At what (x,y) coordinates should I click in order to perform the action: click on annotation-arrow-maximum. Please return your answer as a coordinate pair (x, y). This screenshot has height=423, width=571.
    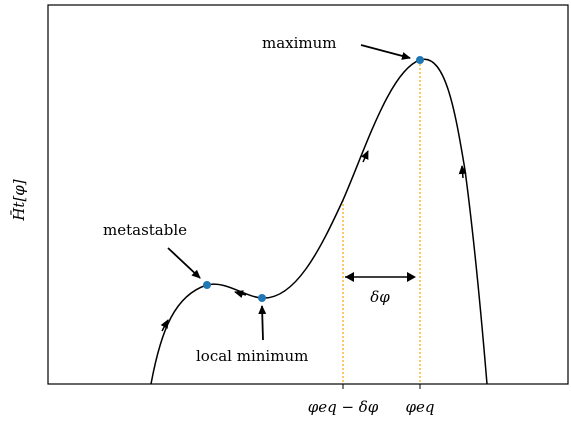
    Looking at the image, I should click on (385, 51).